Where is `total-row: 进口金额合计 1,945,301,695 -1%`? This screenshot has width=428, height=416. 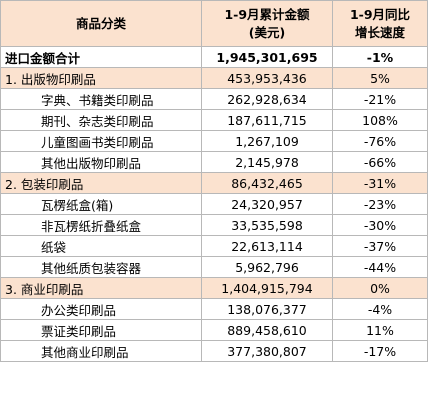
total-row: 进口金额合计 1,945,301,695 -1% is located at coordinates (214, 57).